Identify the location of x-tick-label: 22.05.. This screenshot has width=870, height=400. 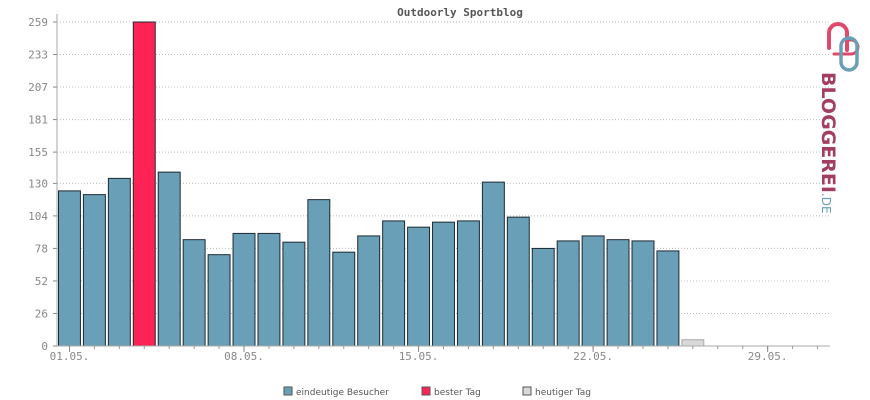
(593, 356).